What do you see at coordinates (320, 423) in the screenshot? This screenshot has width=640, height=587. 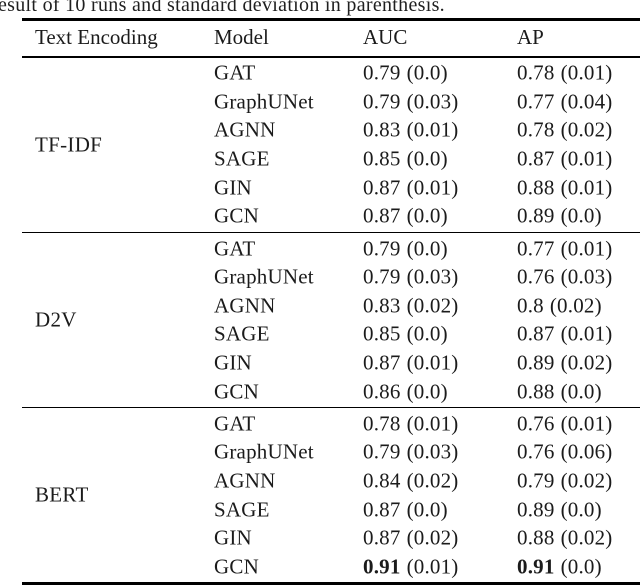 I see `table-row: GAT 0.78 (0.01) 0.76 (0.01)` at bounding box center [320, 423].